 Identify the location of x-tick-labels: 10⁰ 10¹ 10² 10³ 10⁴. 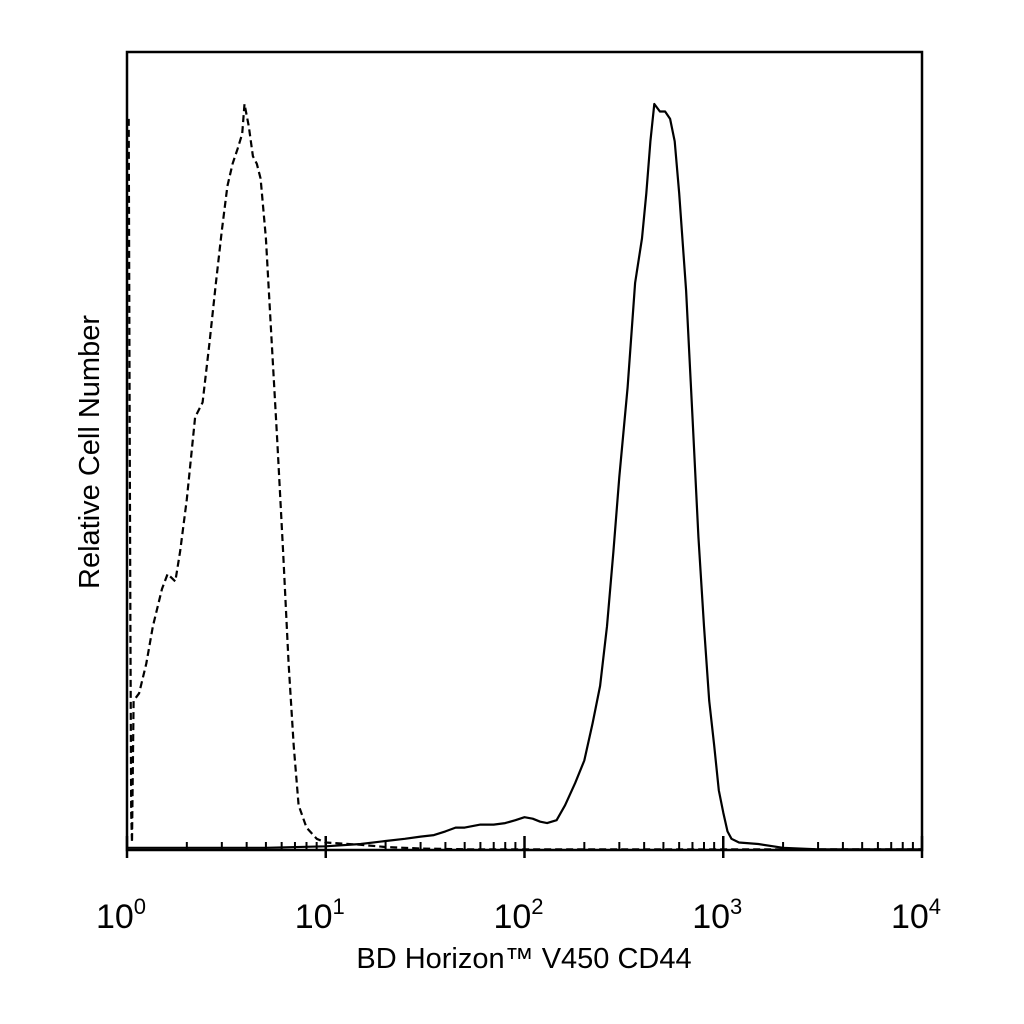
(518, 915).